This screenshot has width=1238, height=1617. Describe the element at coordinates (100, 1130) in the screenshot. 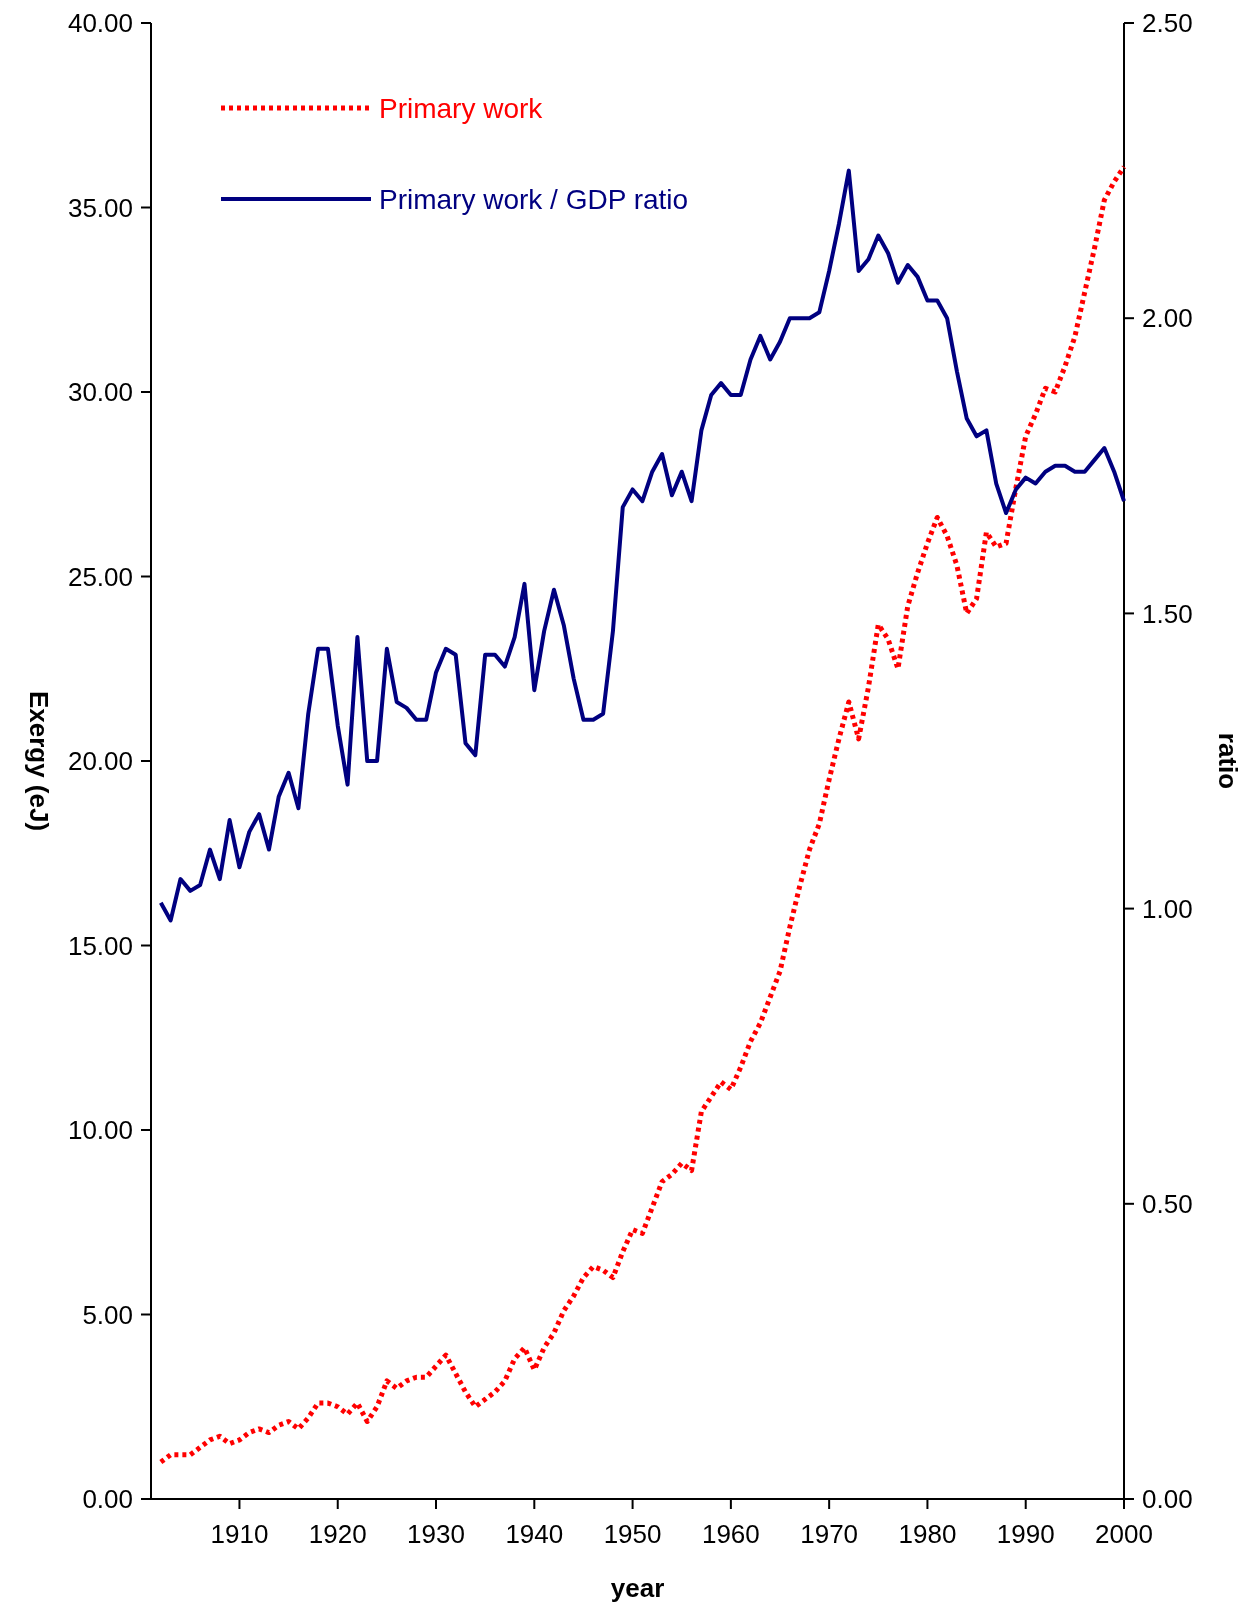

I see `y-tick-label: 10.00` at that location.